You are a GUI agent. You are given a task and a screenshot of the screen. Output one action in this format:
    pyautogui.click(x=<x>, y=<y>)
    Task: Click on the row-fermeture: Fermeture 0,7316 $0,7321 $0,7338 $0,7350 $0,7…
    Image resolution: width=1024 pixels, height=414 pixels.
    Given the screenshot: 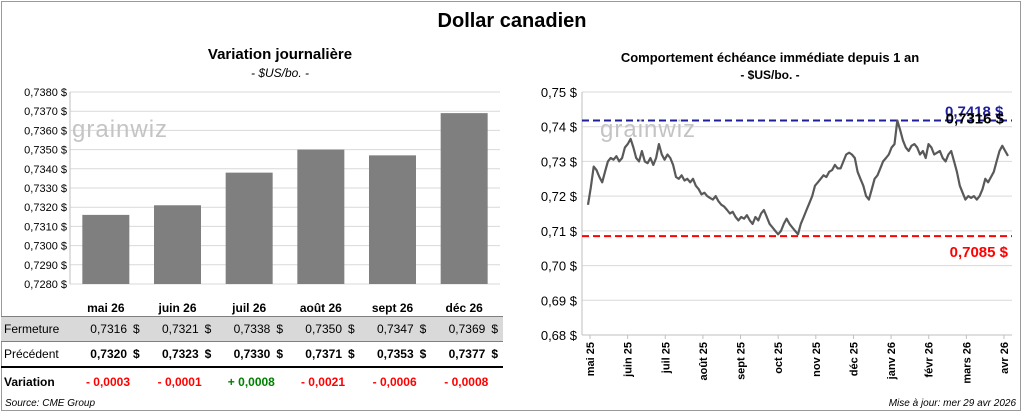 What is the action you would take?
    pyautogui.click(x=252, y=329)
    